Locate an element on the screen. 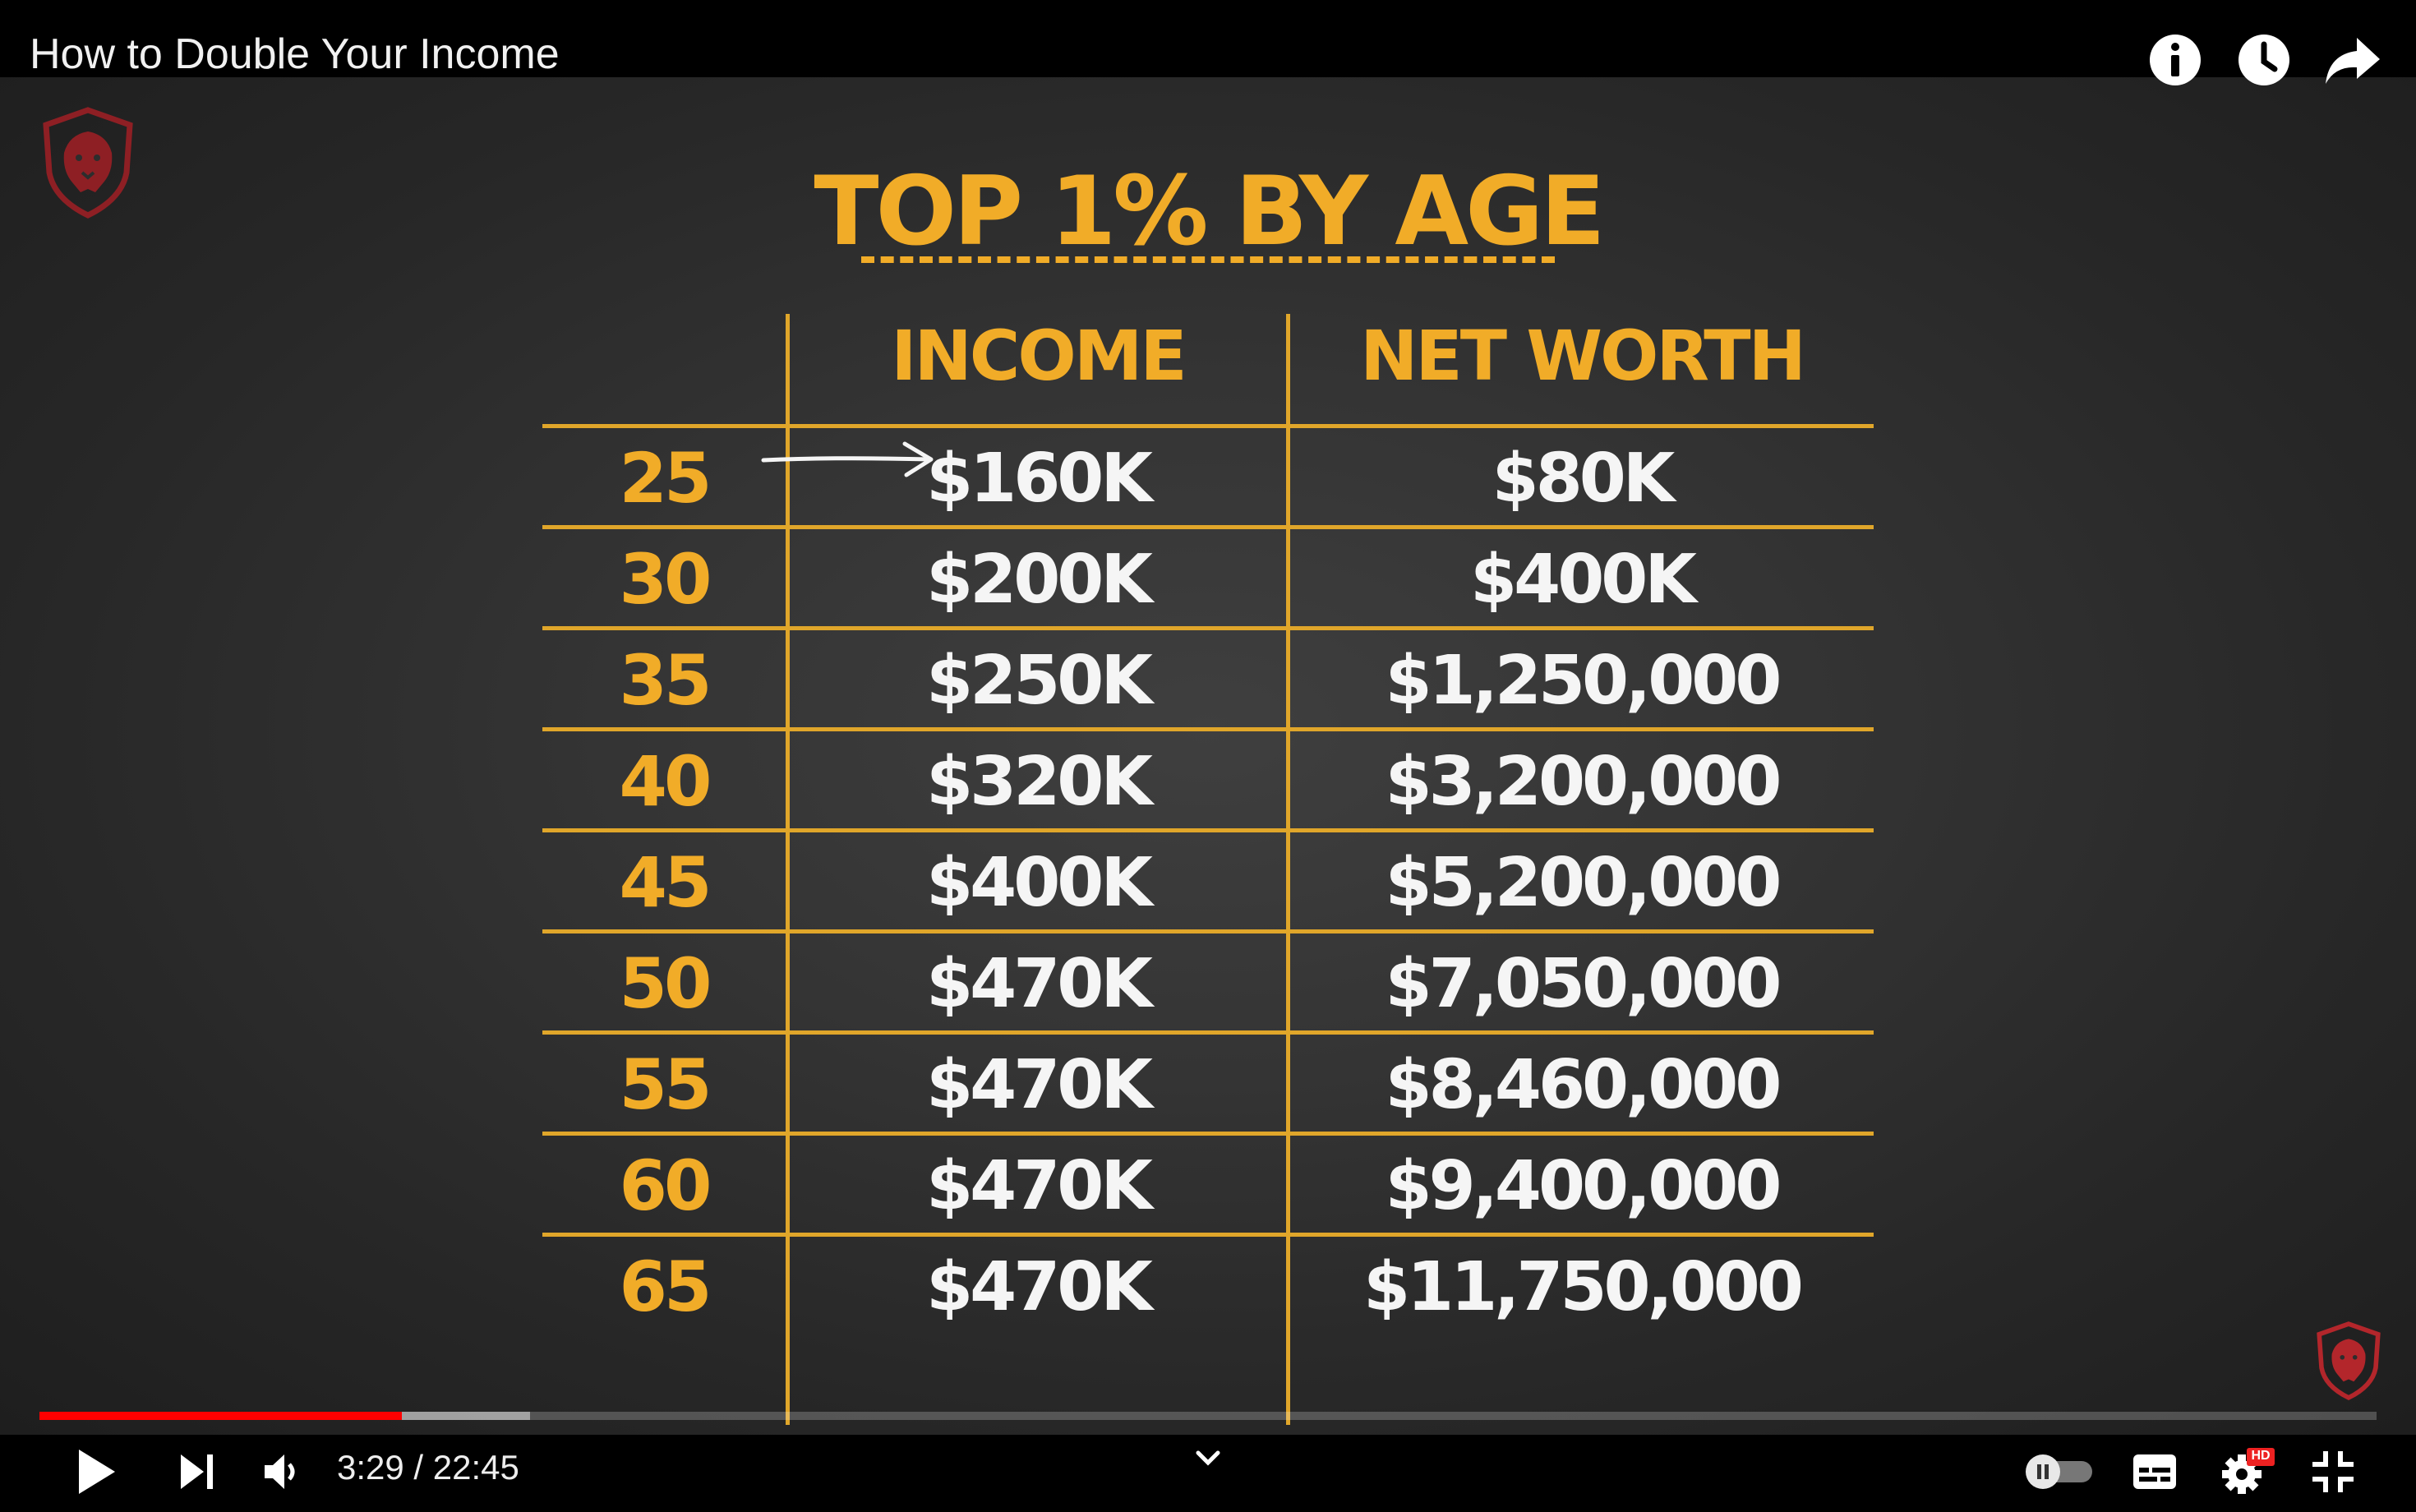 The width and height of the screenshot is (2416, 1512). age-cell: 30 is located at coordinates (666, 579).